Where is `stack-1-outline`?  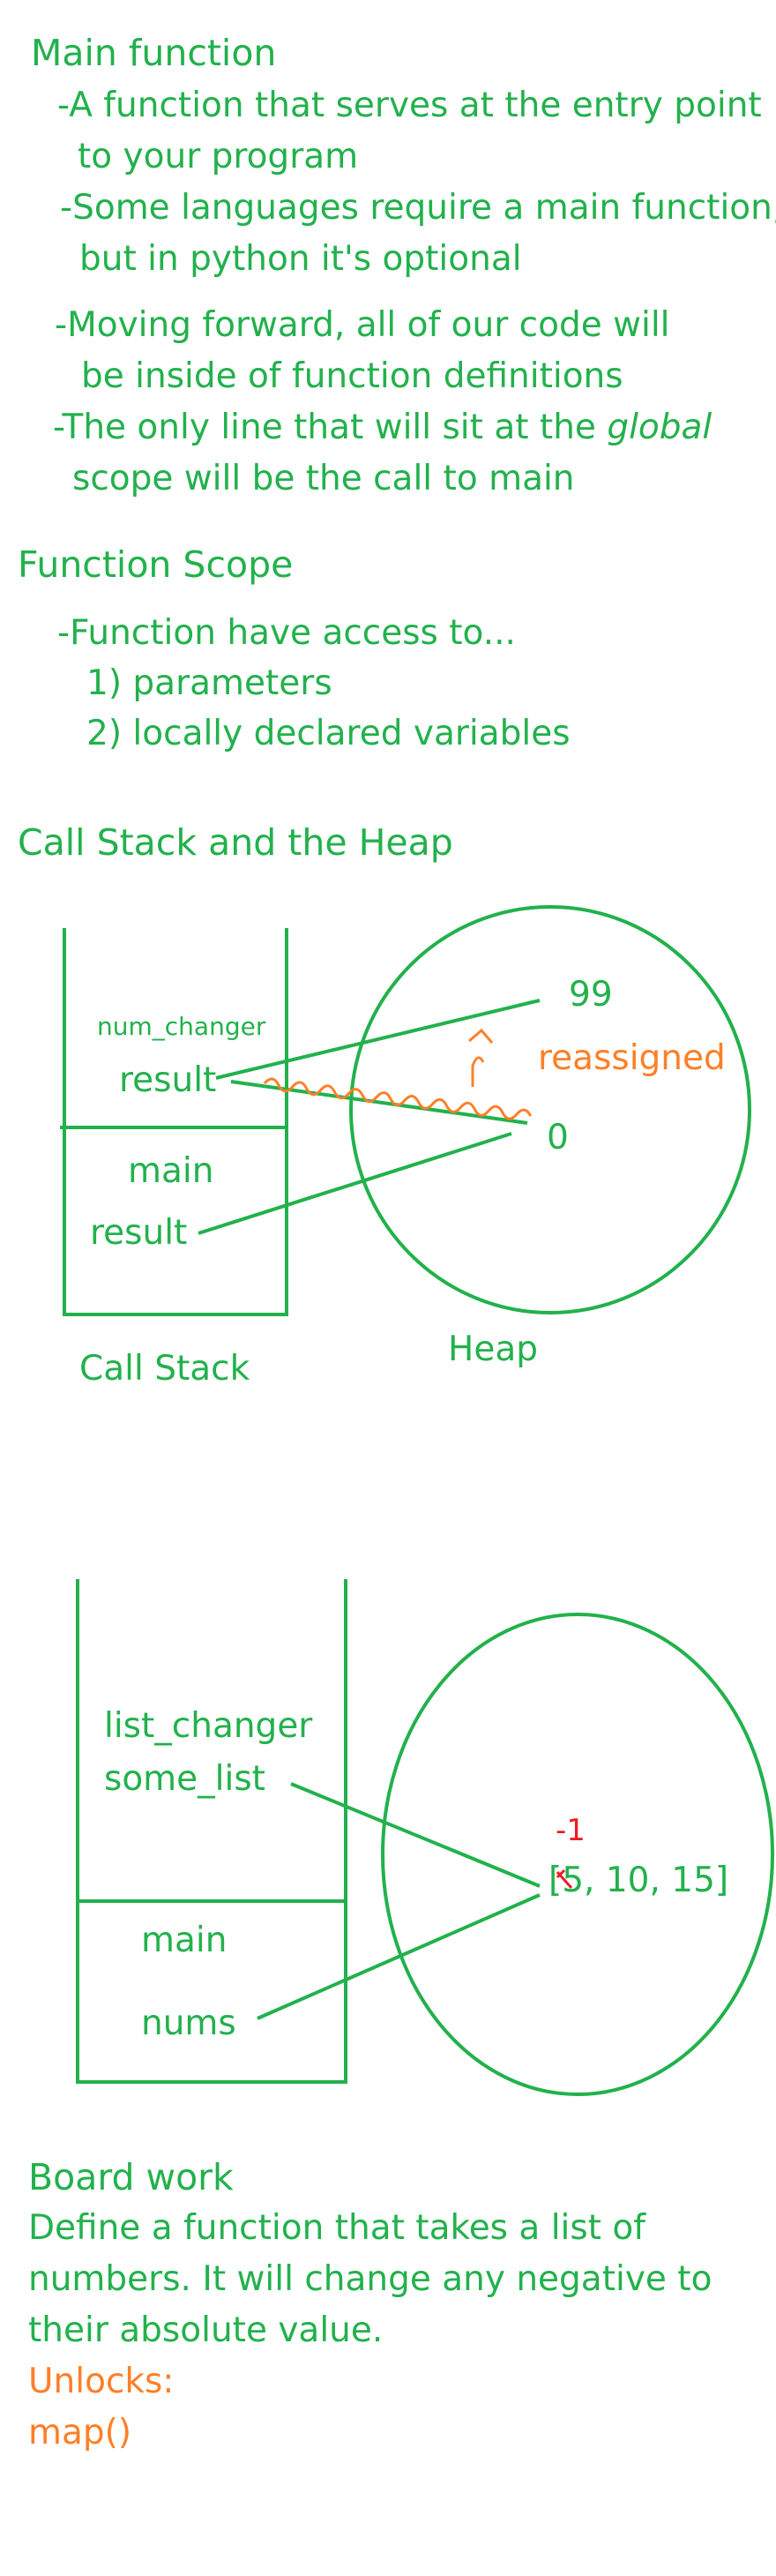
stack-1-outline is located at coordinates (175, 1122).